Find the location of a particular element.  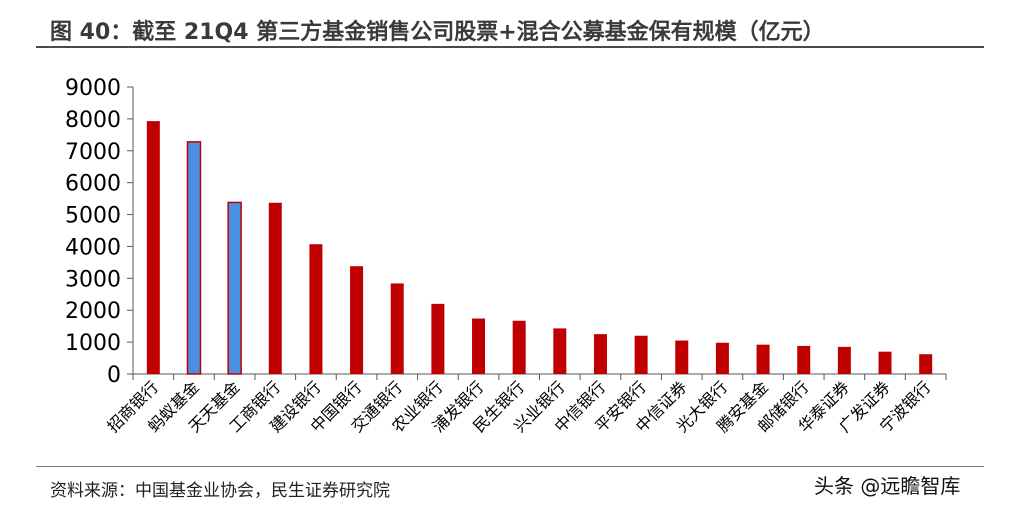

y-tick-label: 5000 is located at coordinates (93, 216).